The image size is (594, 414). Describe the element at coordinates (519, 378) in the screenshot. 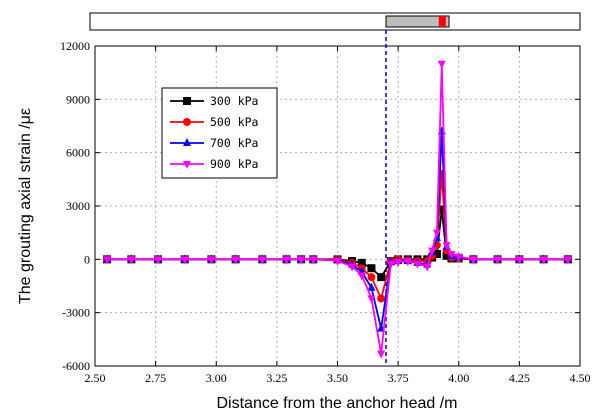

I see `x-tick-label: 4.25` at that location.